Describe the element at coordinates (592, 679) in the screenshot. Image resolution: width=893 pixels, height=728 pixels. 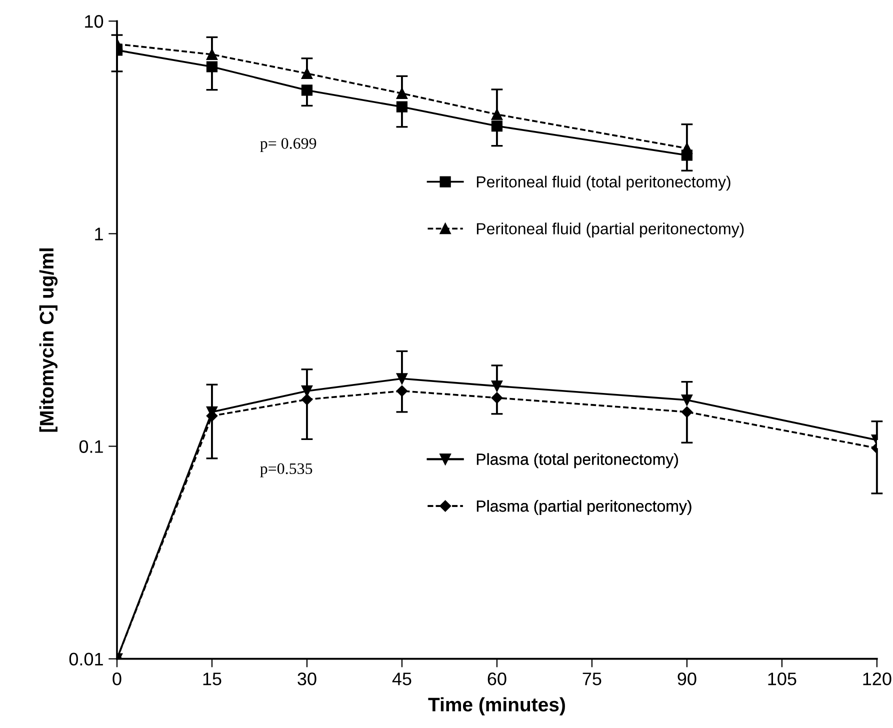
I see `x-tick-label: 75` at that location.